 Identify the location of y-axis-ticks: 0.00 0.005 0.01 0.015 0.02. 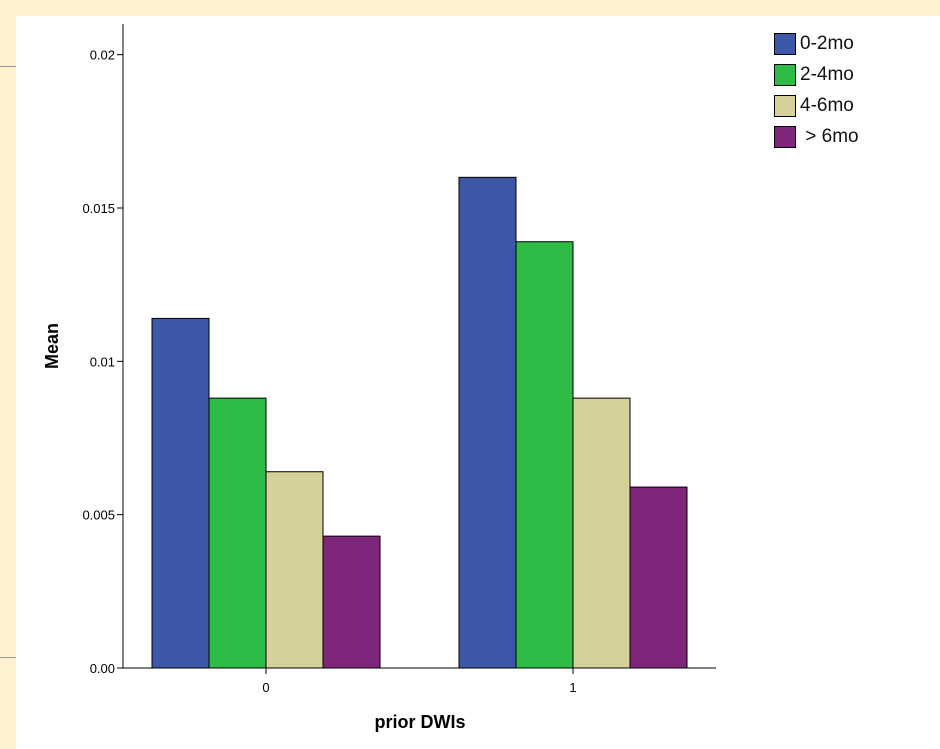
(102, 362).